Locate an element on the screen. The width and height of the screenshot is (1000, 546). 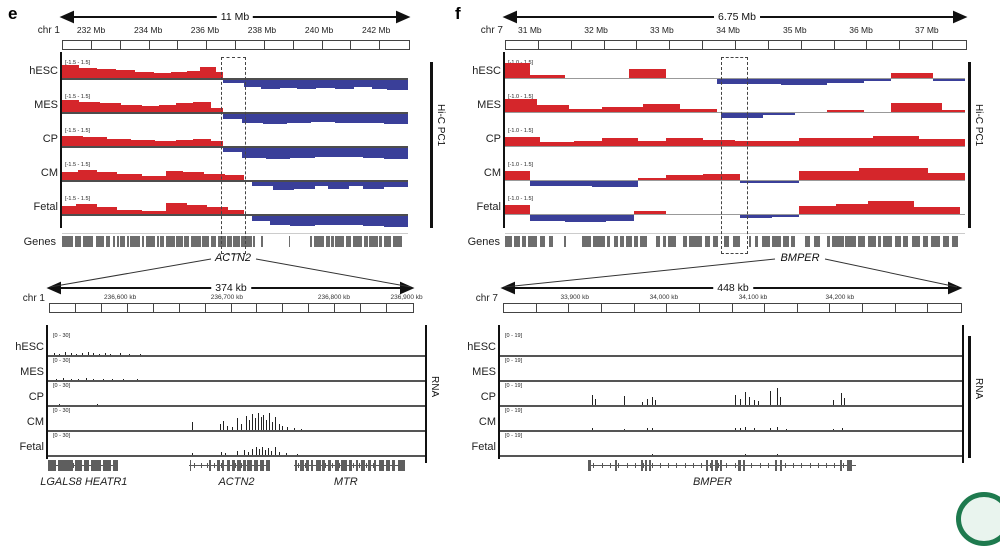
highlight-region-box-e is located at coordinates (233, 155).